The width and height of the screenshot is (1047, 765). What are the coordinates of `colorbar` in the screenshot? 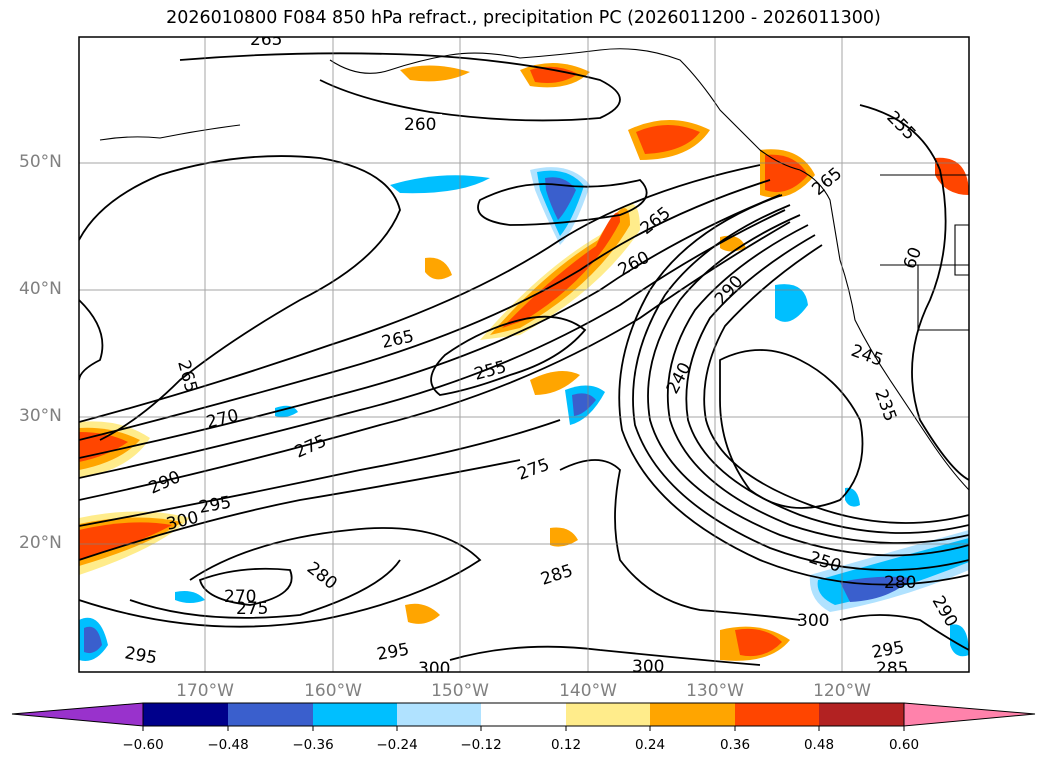 It's located at (523, 716).